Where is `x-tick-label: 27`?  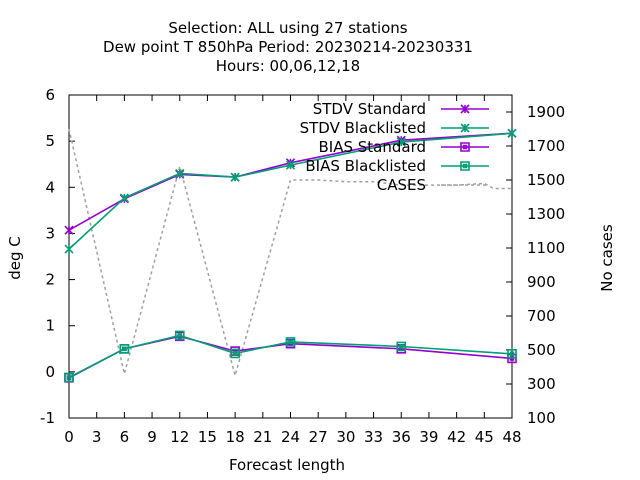 x-tick-label: 27 is located at coordinates (318, 437).